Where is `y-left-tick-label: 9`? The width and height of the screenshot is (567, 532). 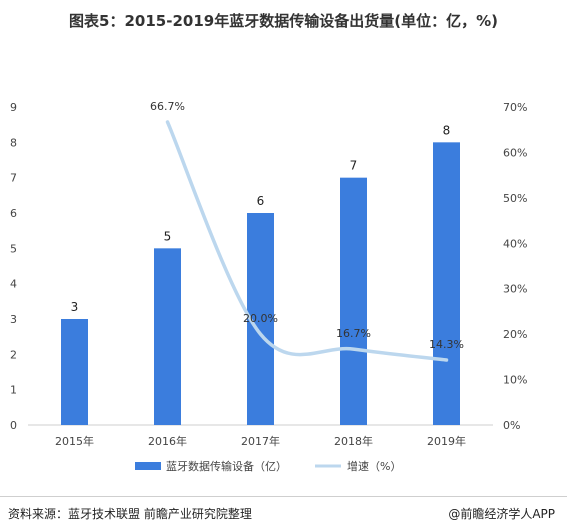
y-left-tick-label: 9 is located at coordinates (13, 107).